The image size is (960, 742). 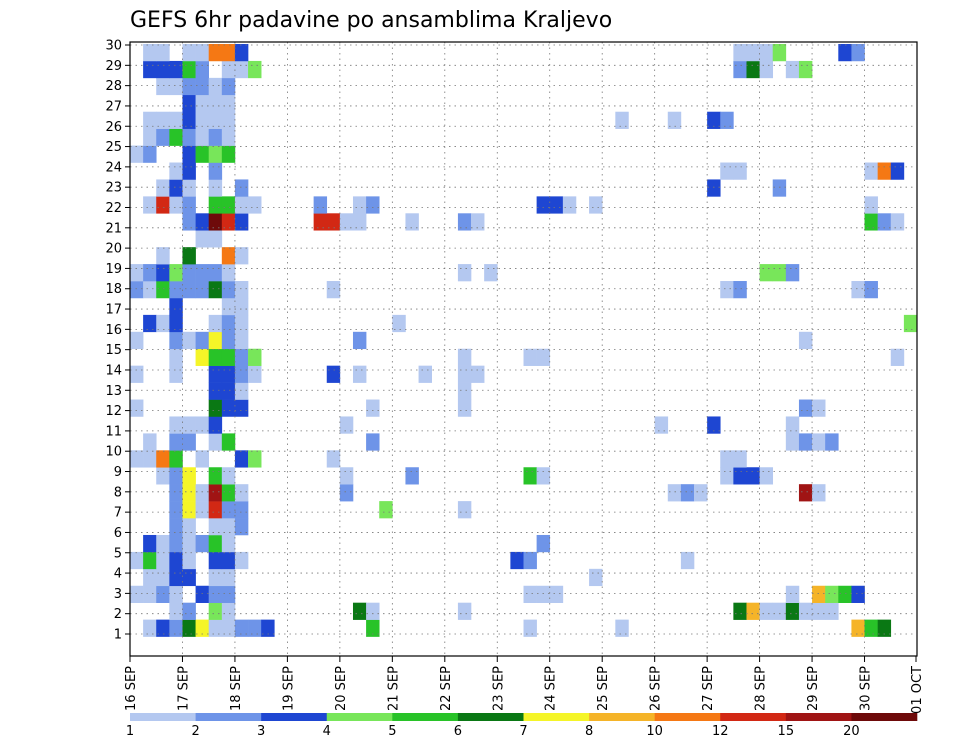 What do you see at coordinates (113, 228) in the screenshot?
I see `y-tick-label: 21` at bounding box center [113, 228].